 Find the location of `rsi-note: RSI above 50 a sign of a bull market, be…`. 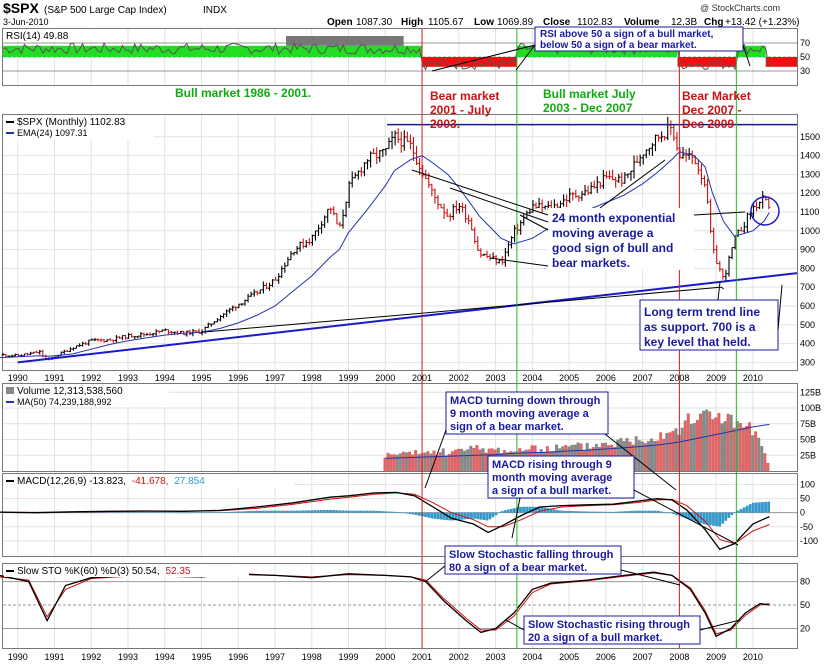

rsi-note: RSI above 50 a sign of a bull market, be… is located at coordinates (628, 40).